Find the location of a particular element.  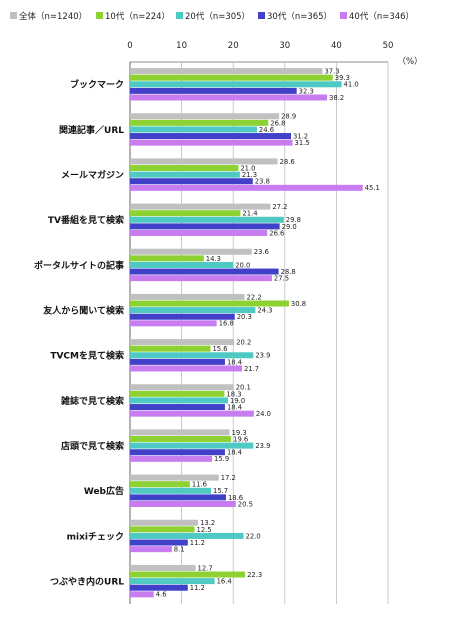

category-label: 友人から聞いて検索 is located at coordinates (83, 310).